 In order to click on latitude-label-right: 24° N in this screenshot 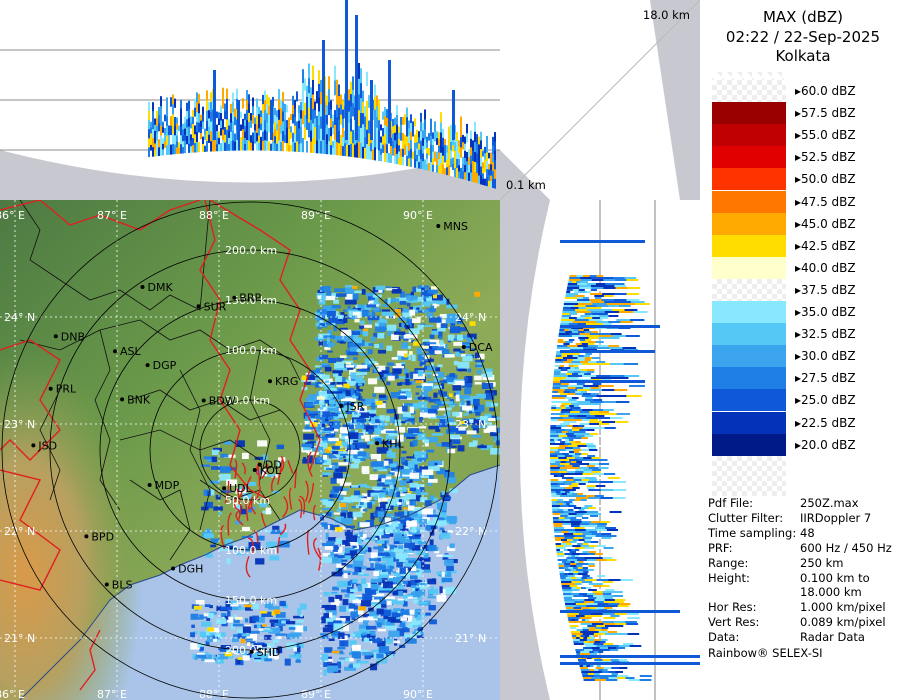, I will do `click(470, 317)`.